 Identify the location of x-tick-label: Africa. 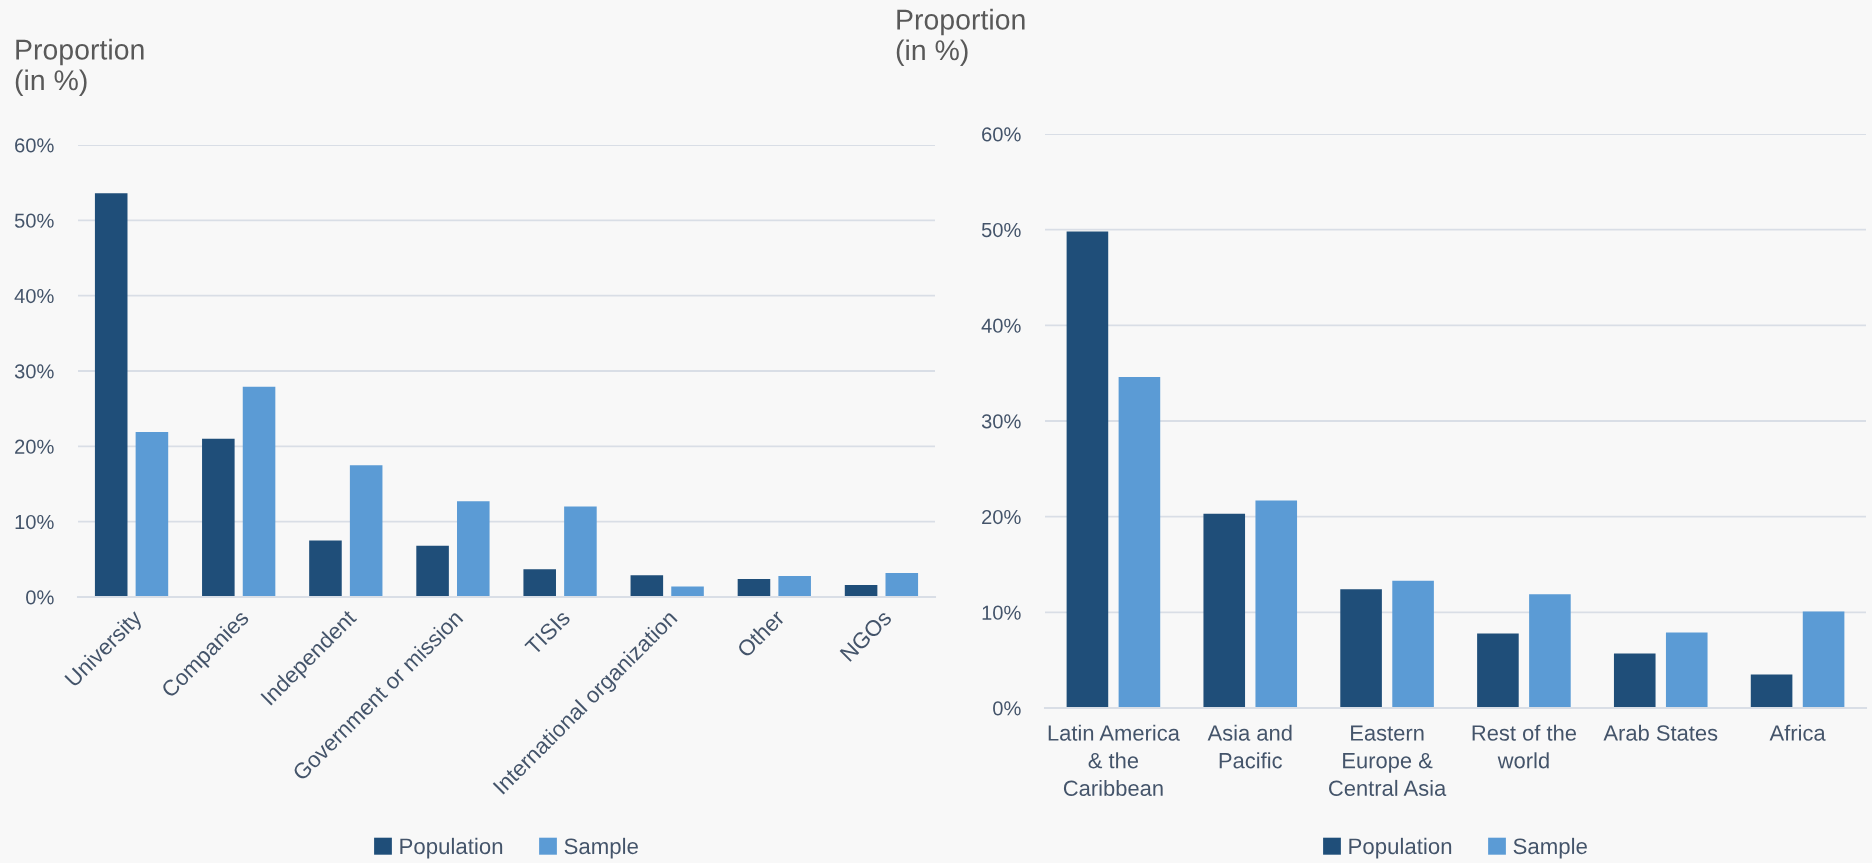
(1797, 732).